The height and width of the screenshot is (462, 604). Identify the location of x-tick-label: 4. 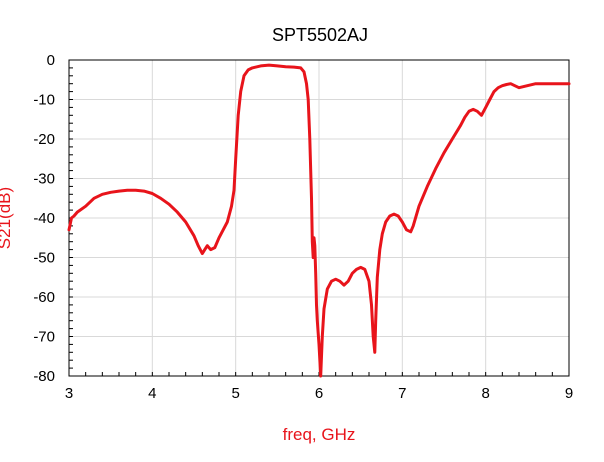
(152, 393).